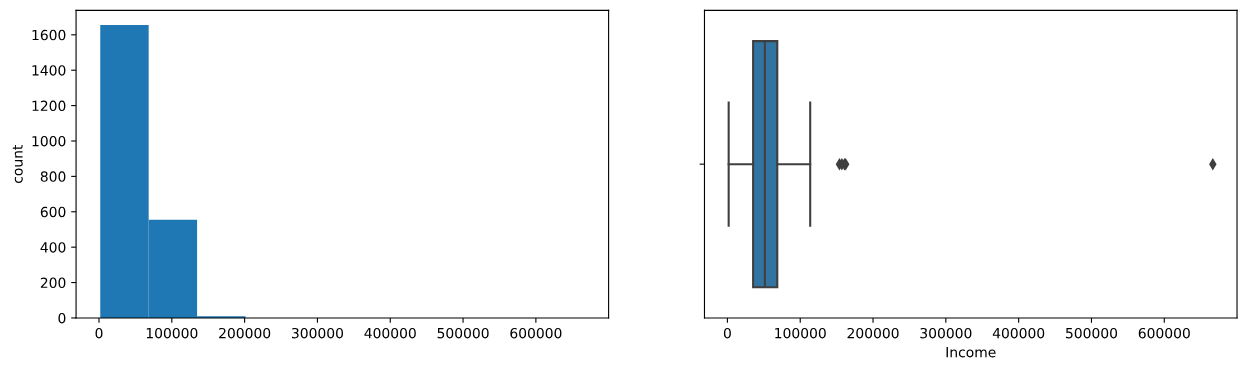  Describe the element at coordinates (49, 35) in the screenshot. I see `y-tick-label: 1600` at that location.